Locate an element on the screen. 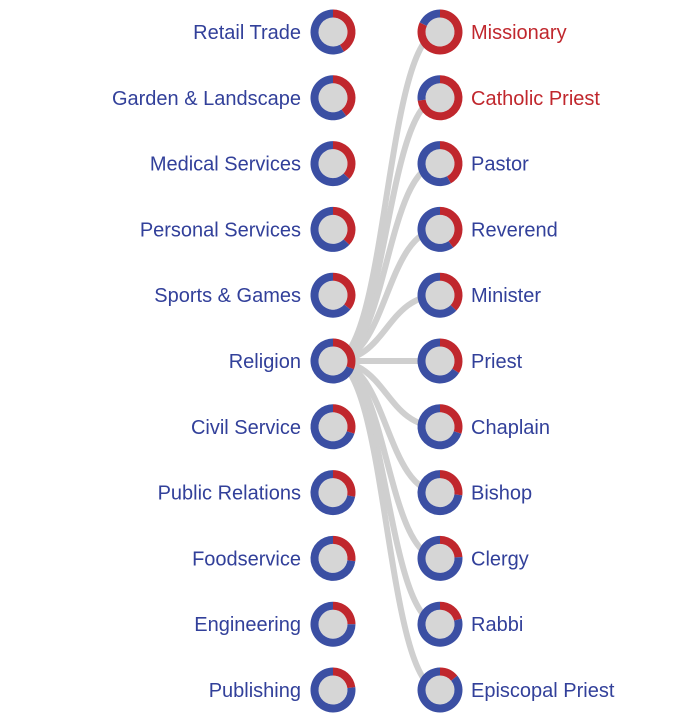  right-catholic-priest-donut-center is located at coordinates (440, 98).